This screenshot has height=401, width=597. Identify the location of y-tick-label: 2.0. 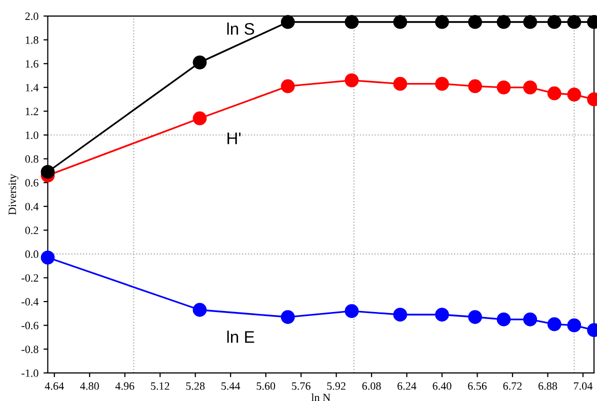
(31, 16).